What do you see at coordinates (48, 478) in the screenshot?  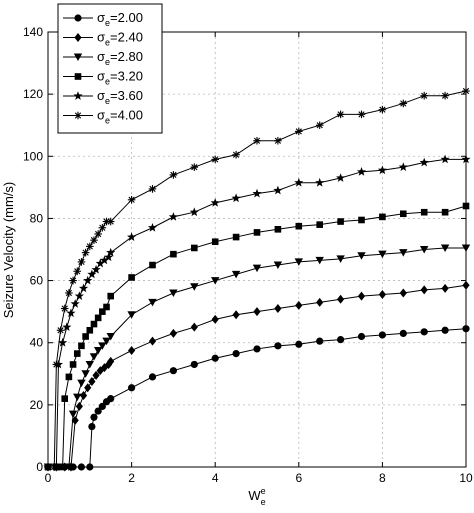 I see `x-tick-label: 0` at bounding box center [48, 478].